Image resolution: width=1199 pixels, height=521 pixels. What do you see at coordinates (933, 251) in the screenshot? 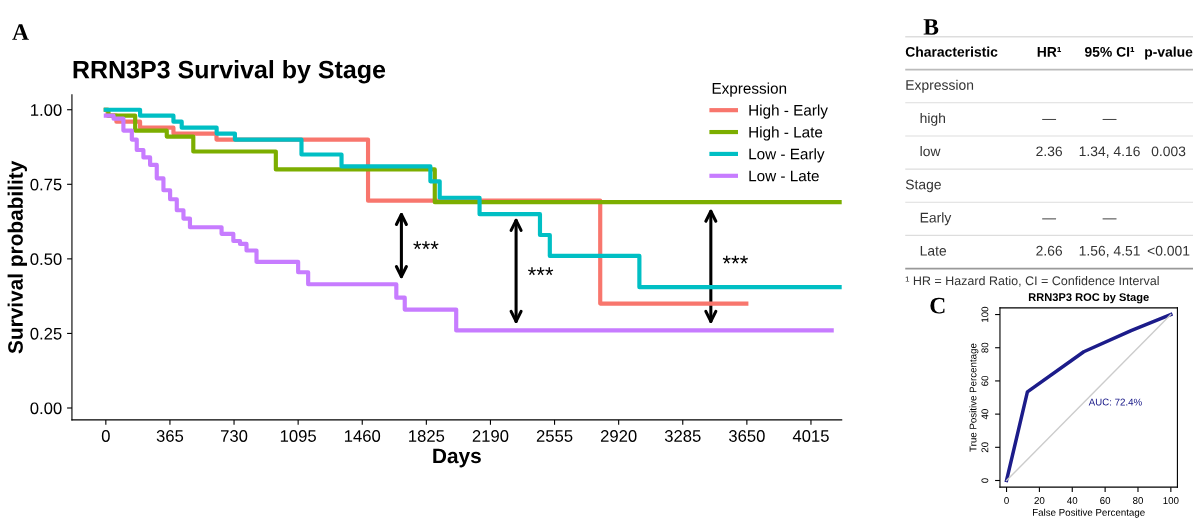
I see `category-label: Late` at bounding box center [933, 251].